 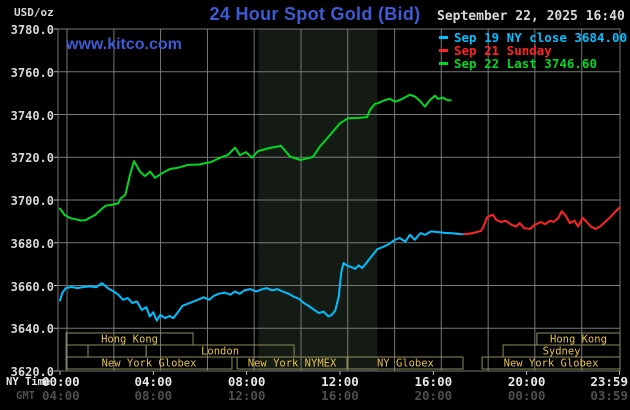 What do you see at coordinates (124, 44) in the screenshot?
I see `kitco-watermark-link: www.kitco.com` at bounding box center [124, 44].